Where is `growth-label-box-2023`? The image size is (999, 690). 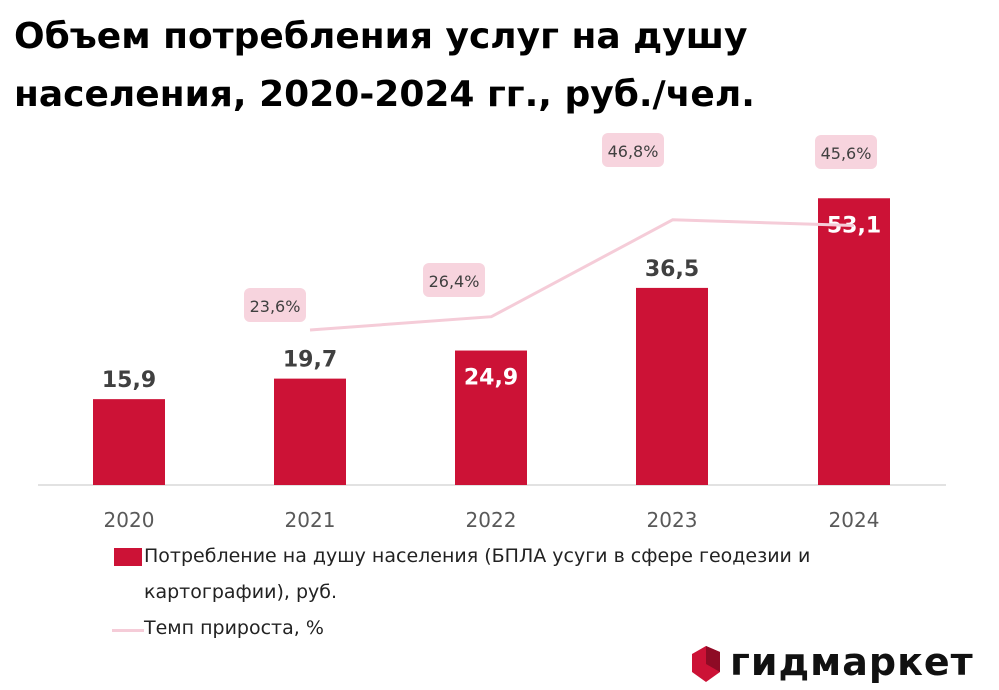 growth-label-box-2023 is located at coordinates (633, 150).